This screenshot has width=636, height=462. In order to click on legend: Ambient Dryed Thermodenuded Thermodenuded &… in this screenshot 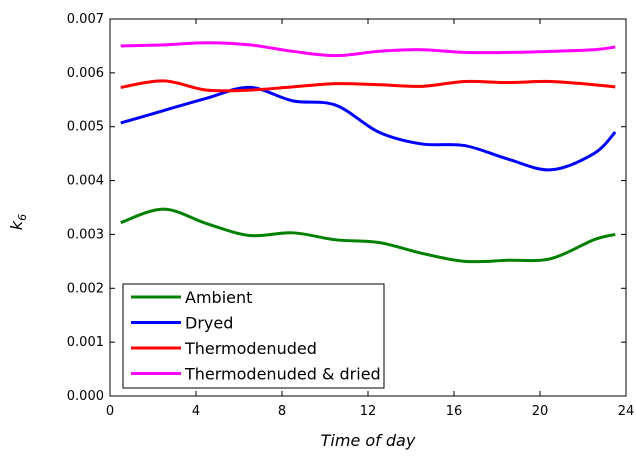, I will do `click(253, 336)`.